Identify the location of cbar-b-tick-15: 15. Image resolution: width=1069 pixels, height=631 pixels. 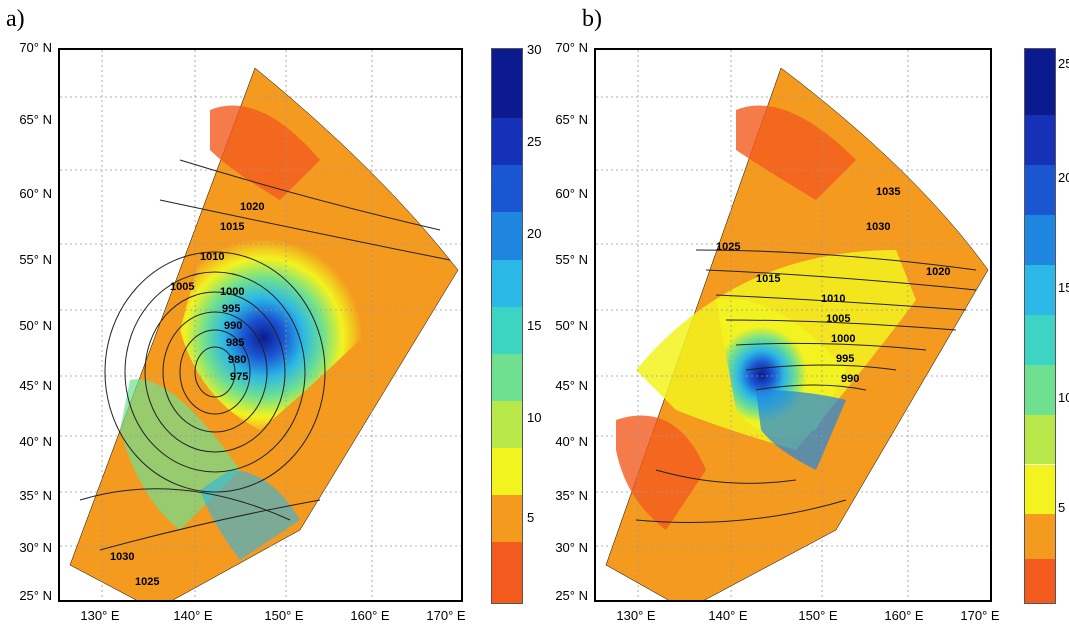
(1063, 287).